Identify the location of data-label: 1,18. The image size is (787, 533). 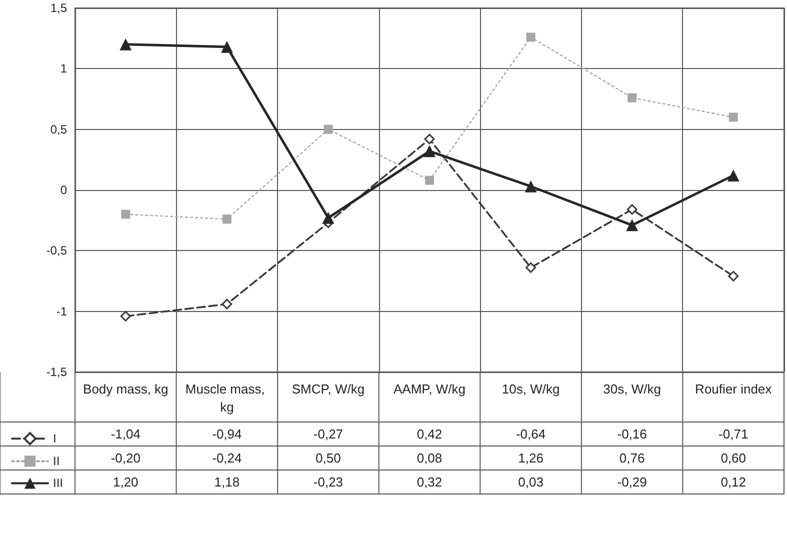
(227, 482).